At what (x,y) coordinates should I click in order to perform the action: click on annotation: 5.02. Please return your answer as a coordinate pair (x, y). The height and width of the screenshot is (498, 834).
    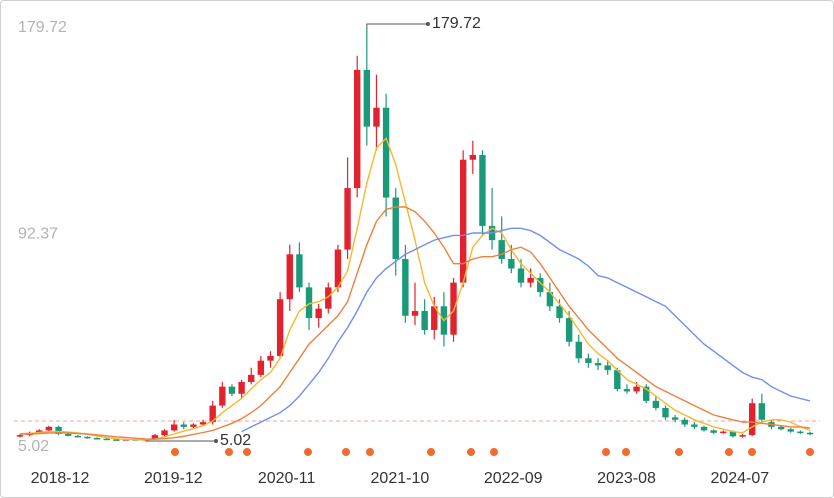
    Looking at the image, I should click on (198, 440).